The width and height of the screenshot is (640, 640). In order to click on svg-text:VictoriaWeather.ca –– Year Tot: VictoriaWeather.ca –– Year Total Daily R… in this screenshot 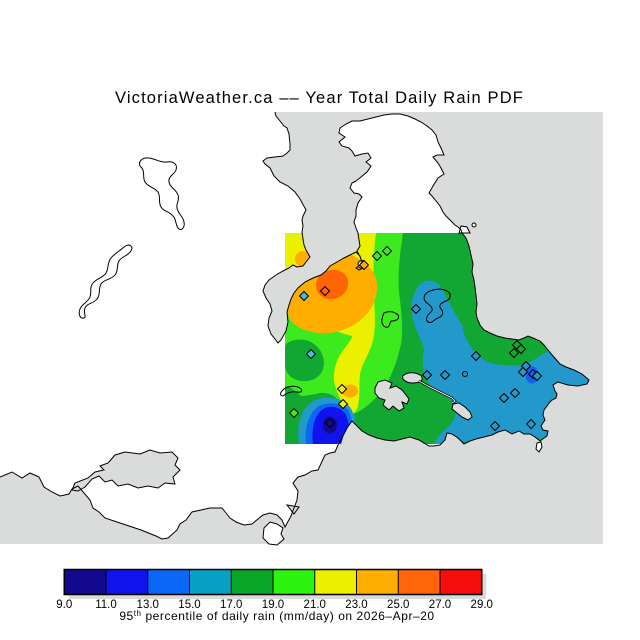, I will do `click(319, 98)`.